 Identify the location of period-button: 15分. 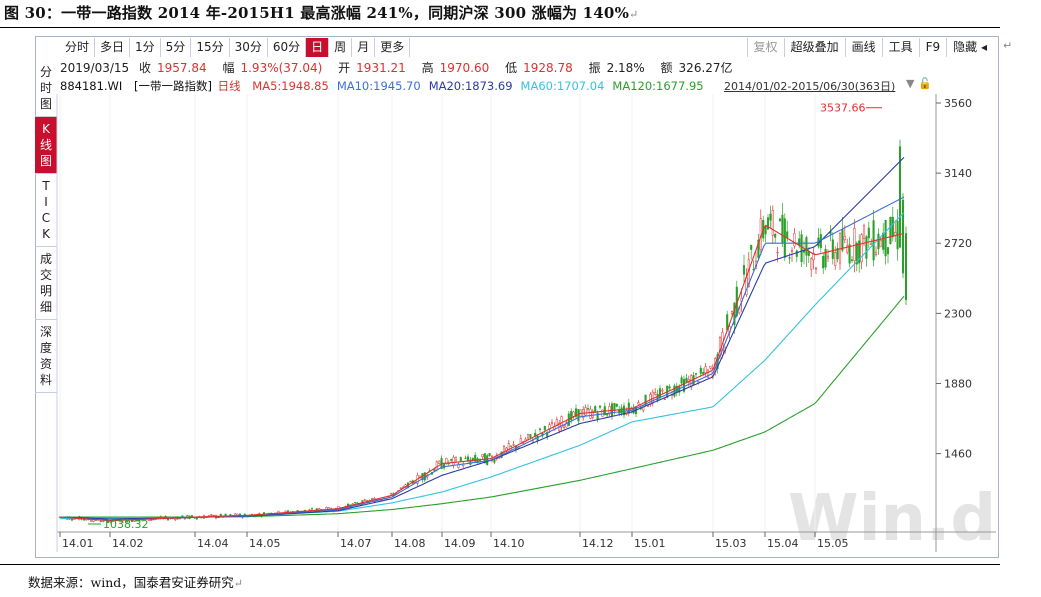
(210, 47).